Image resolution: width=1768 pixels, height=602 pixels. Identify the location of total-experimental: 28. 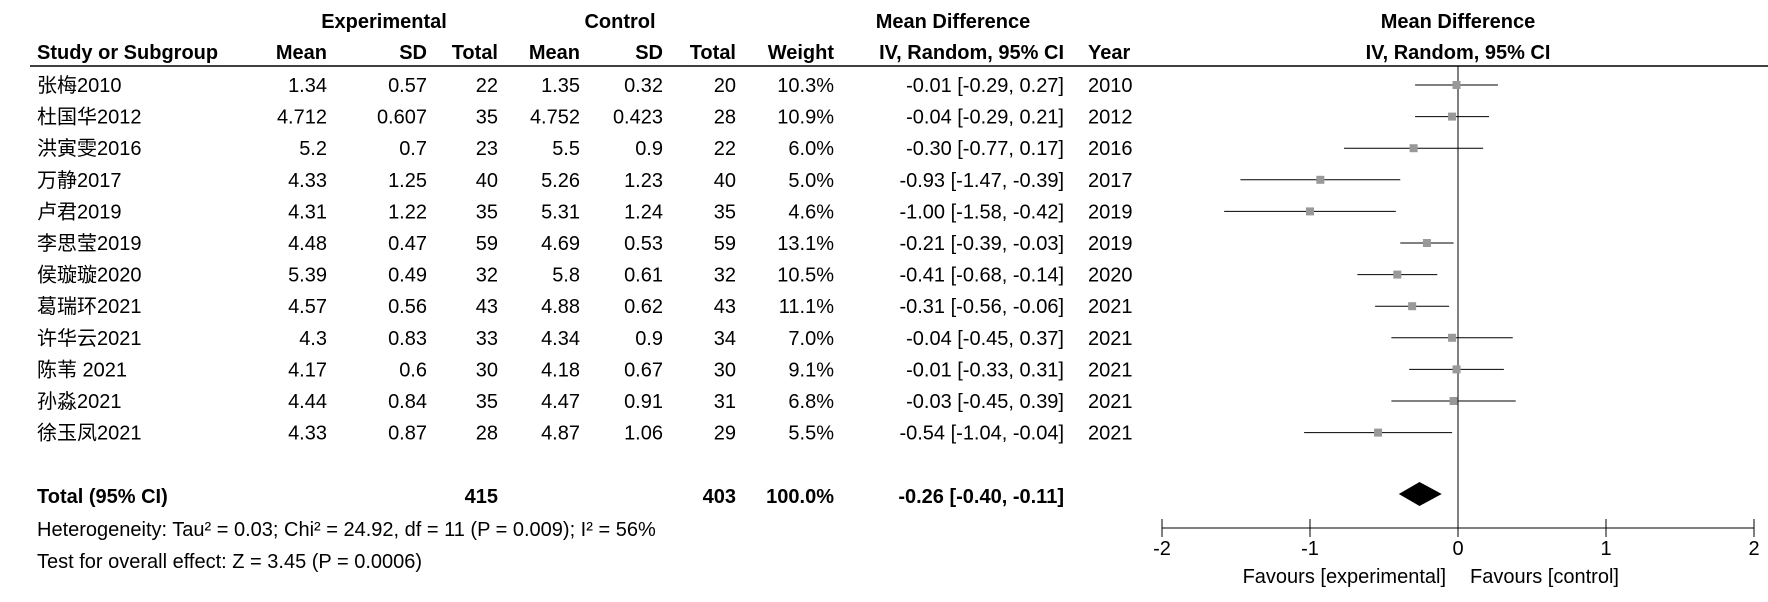
(487, 434).